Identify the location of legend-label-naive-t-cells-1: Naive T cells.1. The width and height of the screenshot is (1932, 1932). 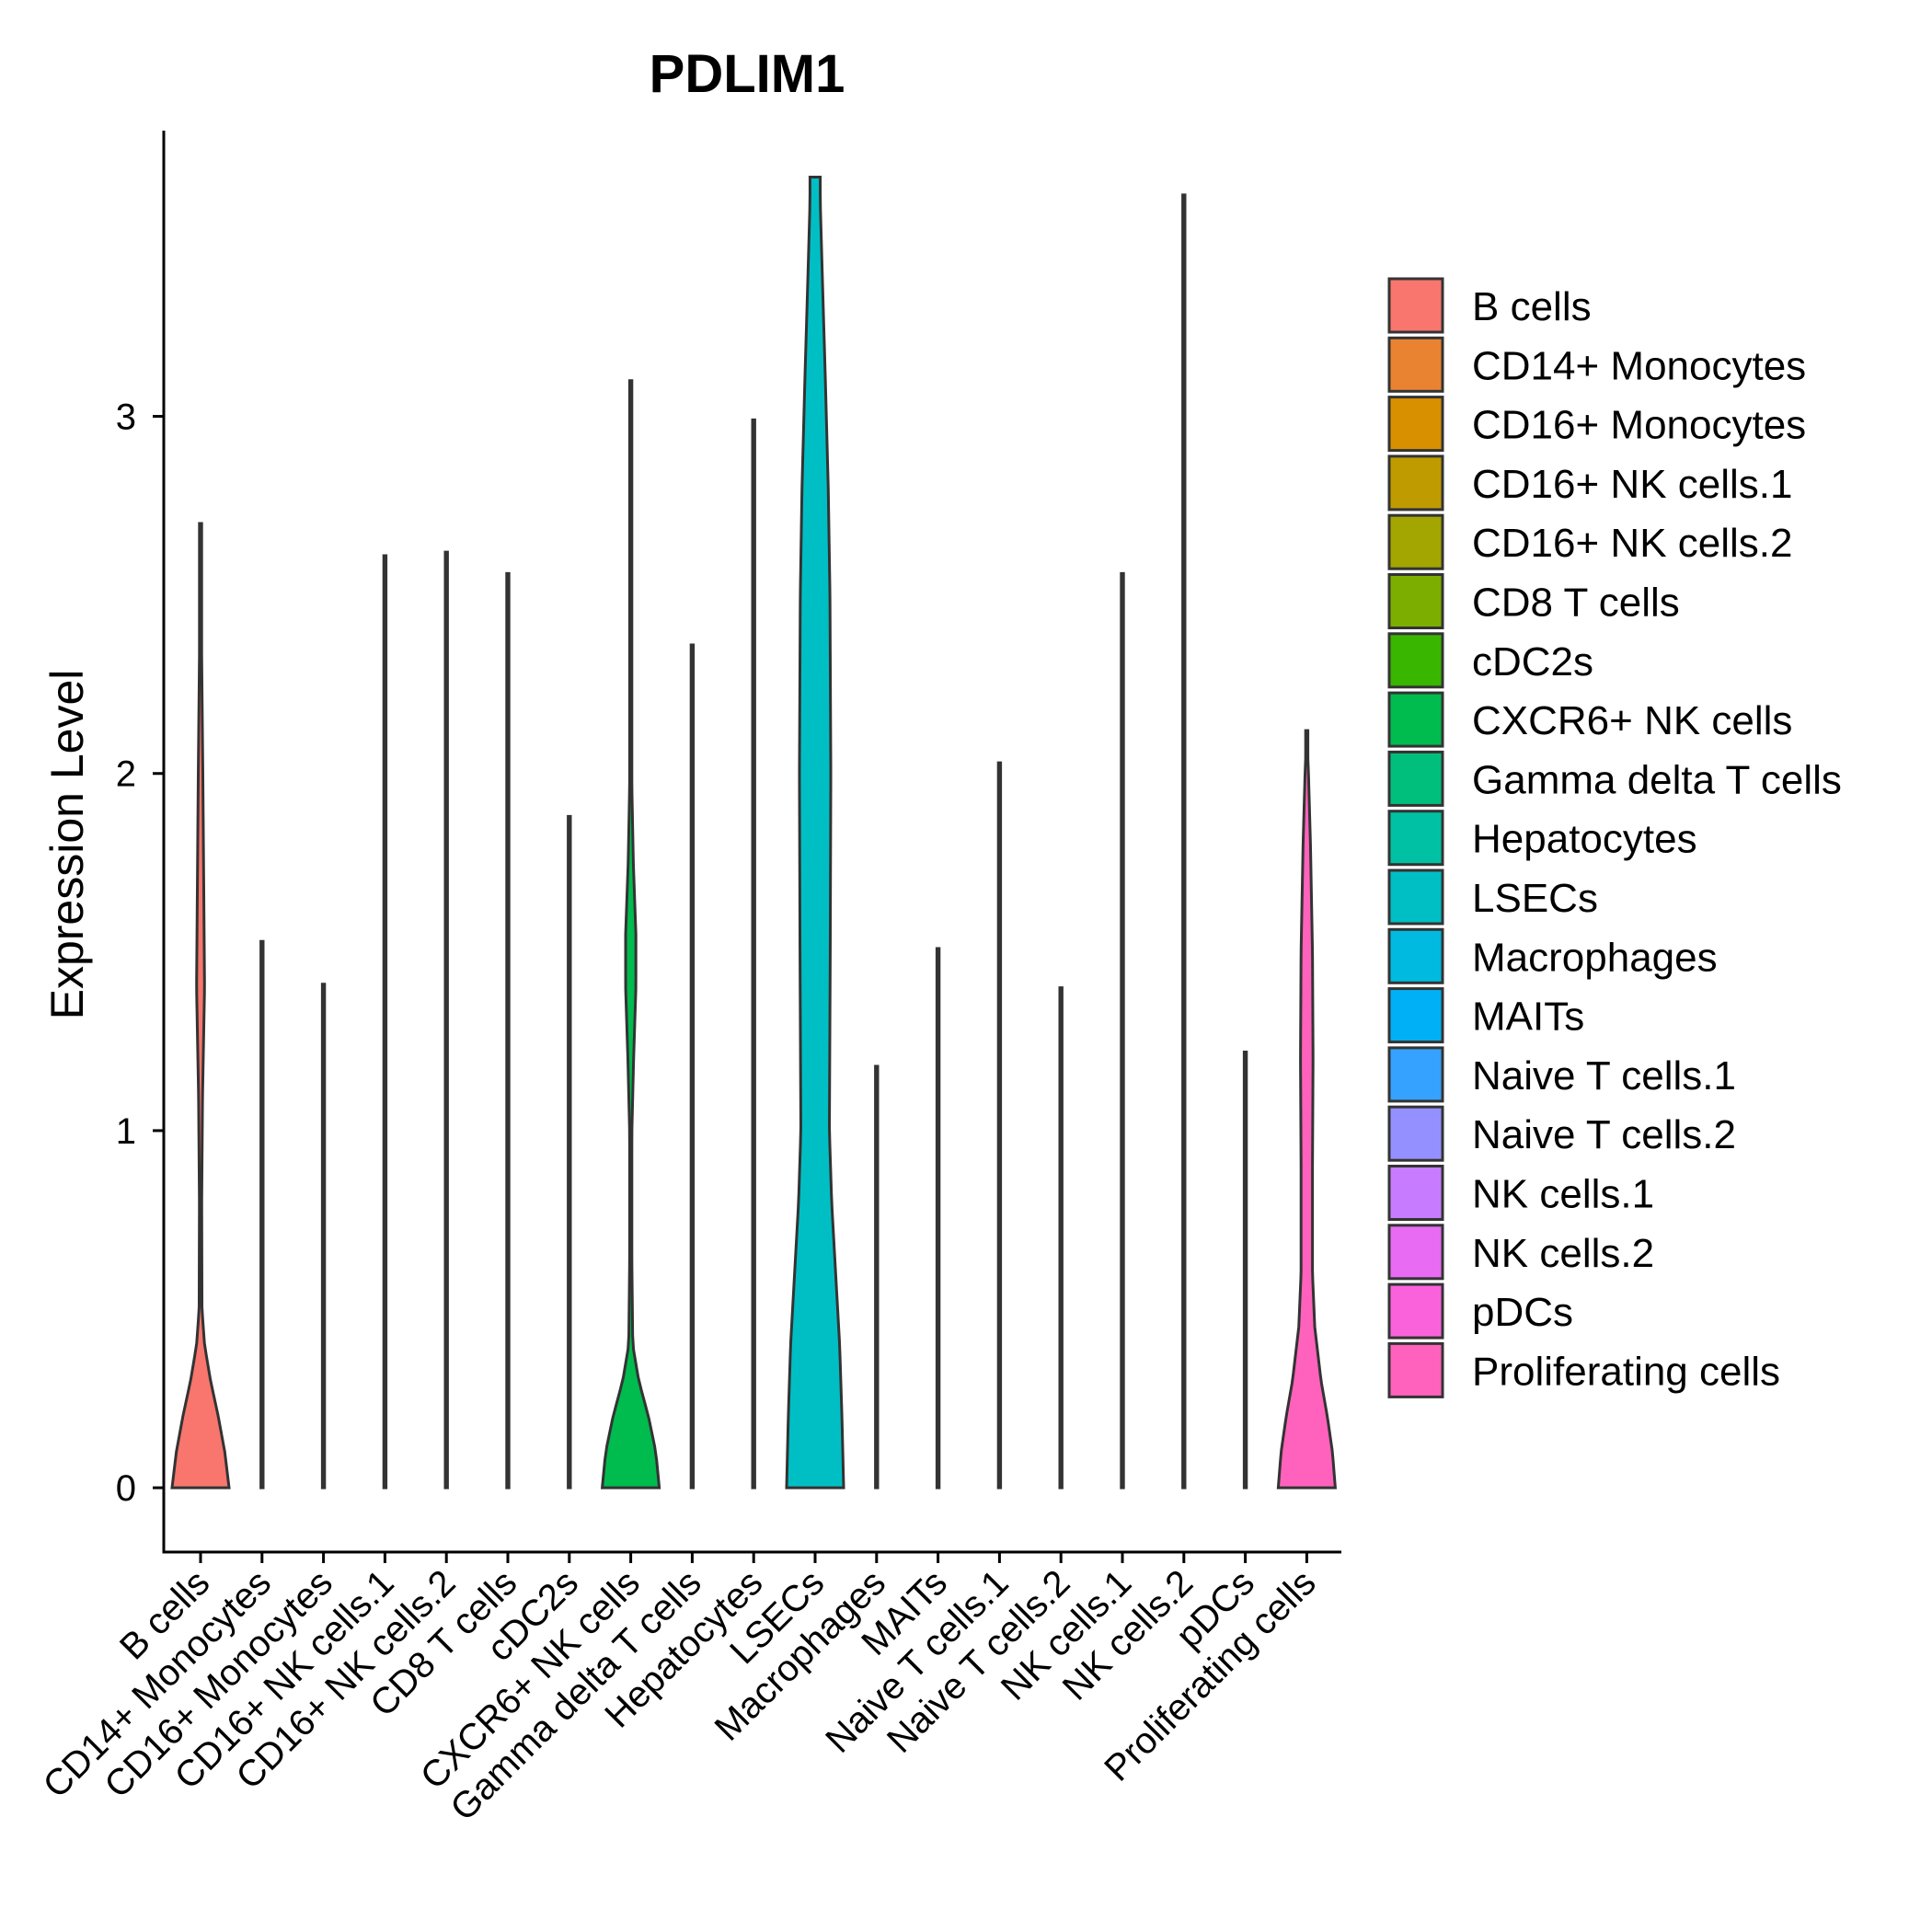
(1604, 1075).